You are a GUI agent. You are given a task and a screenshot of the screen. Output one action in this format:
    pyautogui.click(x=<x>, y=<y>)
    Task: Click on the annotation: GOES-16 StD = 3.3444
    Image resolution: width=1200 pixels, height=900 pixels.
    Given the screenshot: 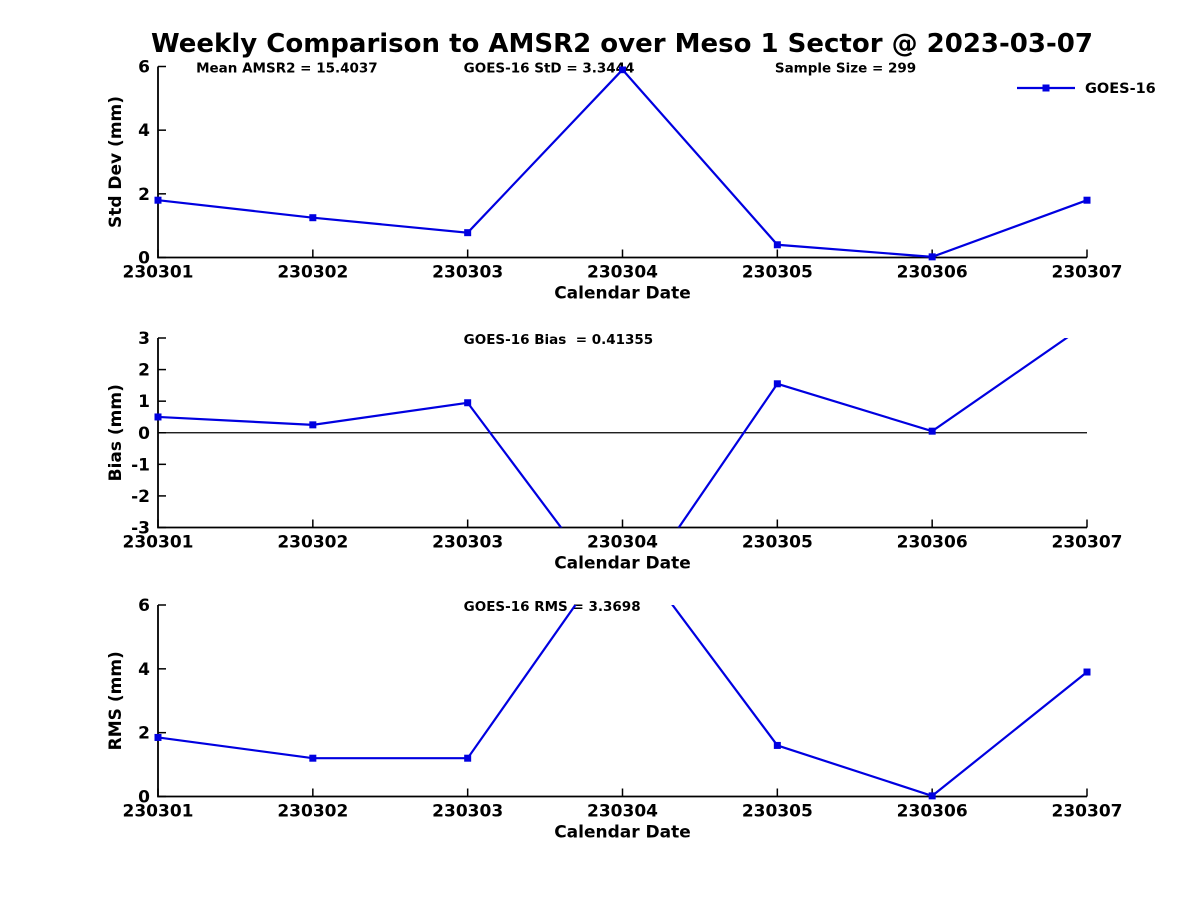 What is the action you would take?
    pyautogui.click(x=549, y=69)
    